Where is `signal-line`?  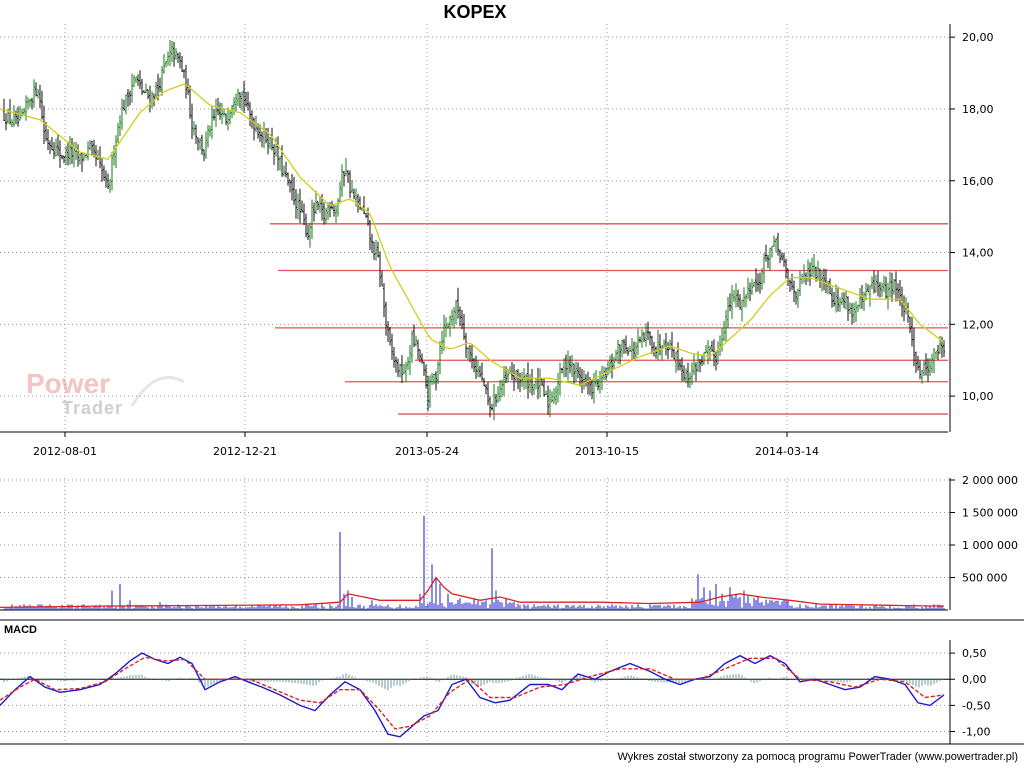
signal-line is located at coordinates (472, 693).